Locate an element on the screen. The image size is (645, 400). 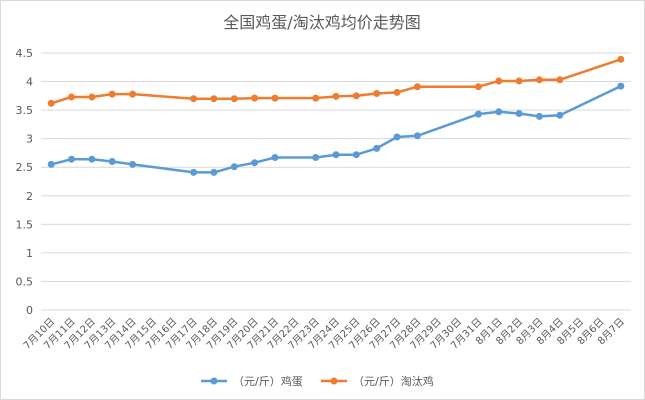
y-tick-label: 2 is located at coordinates (29, 196).